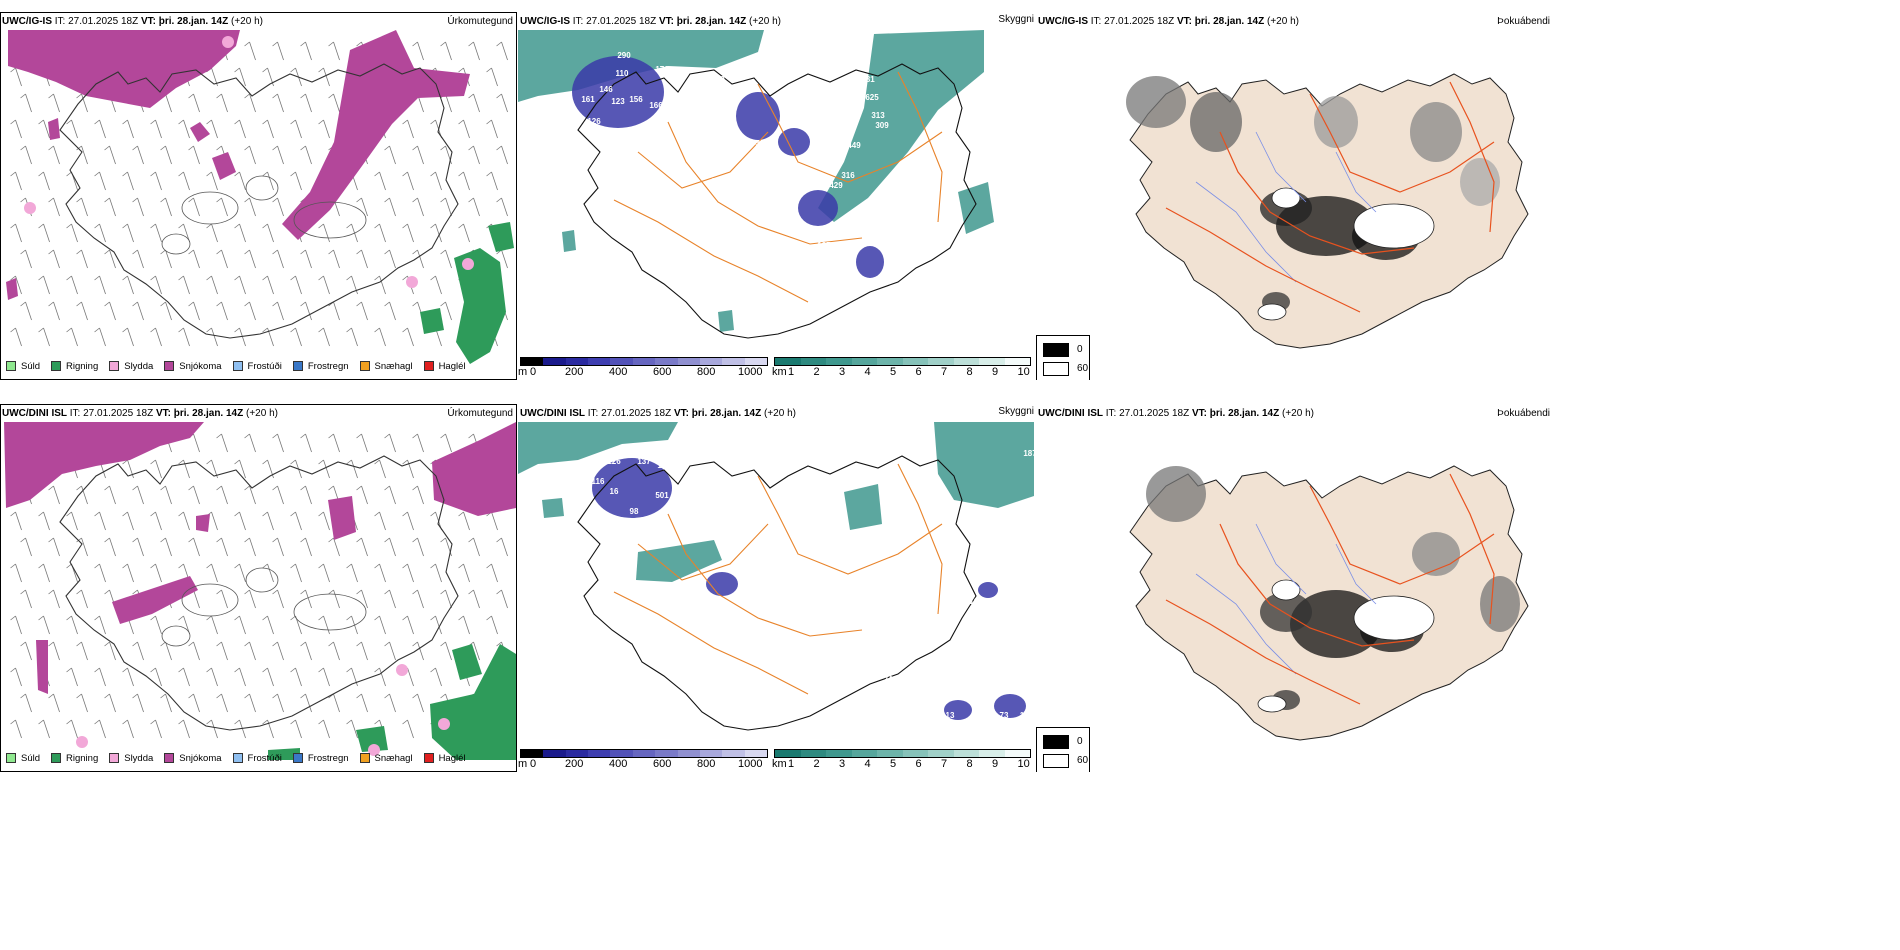 The width and height of the screenshot is (1900, 950). Describe the element at coordinates (904, 373) in the screenshot. I see `row1-visibility-ticks: km 1 2 3 4 5 6 7 8 9 10` at that location.